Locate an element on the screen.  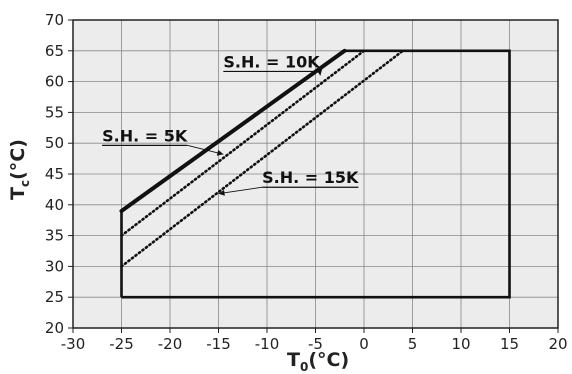
x-tick-label: -5 is located at coordinates (315, 344).